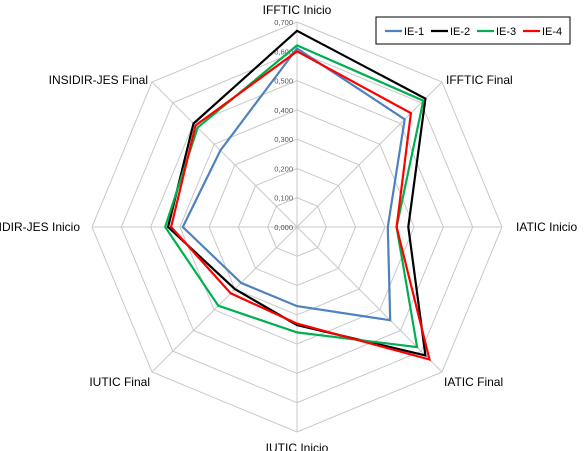 The height and width of the screenshot is (451, 585). I want to click on axis-label: INSIDIR-JES Final, so click(98, 80).